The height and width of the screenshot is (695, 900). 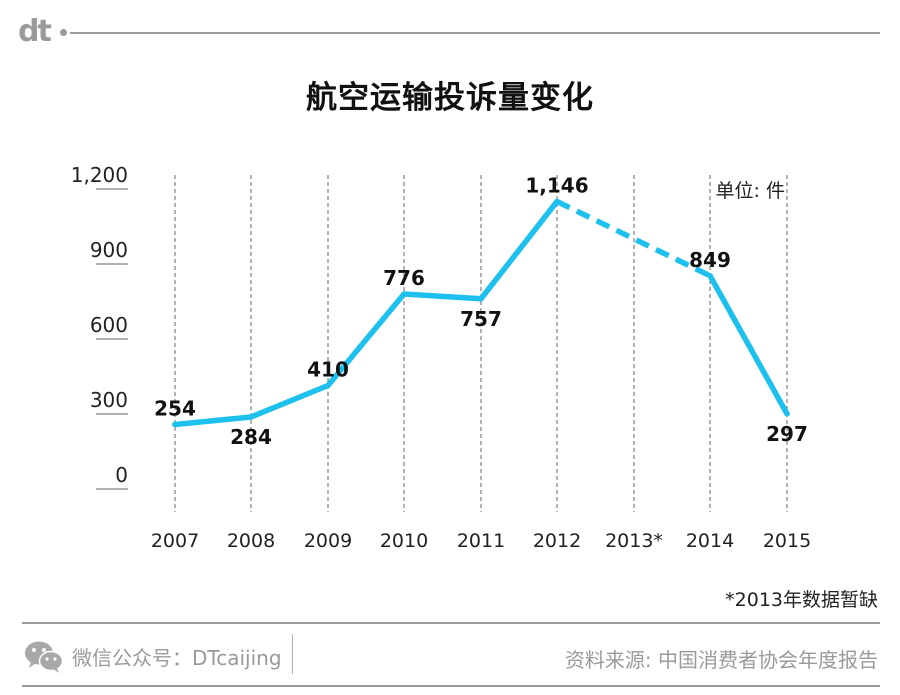 I want to click on logo-dot, so click(x=63, y=32).